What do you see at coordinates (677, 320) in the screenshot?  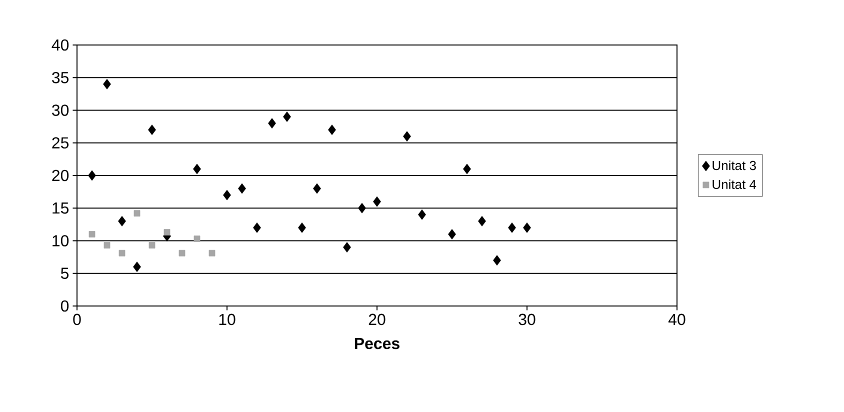 I see `x-tick-label: 40` at bounding box center [677, 320].